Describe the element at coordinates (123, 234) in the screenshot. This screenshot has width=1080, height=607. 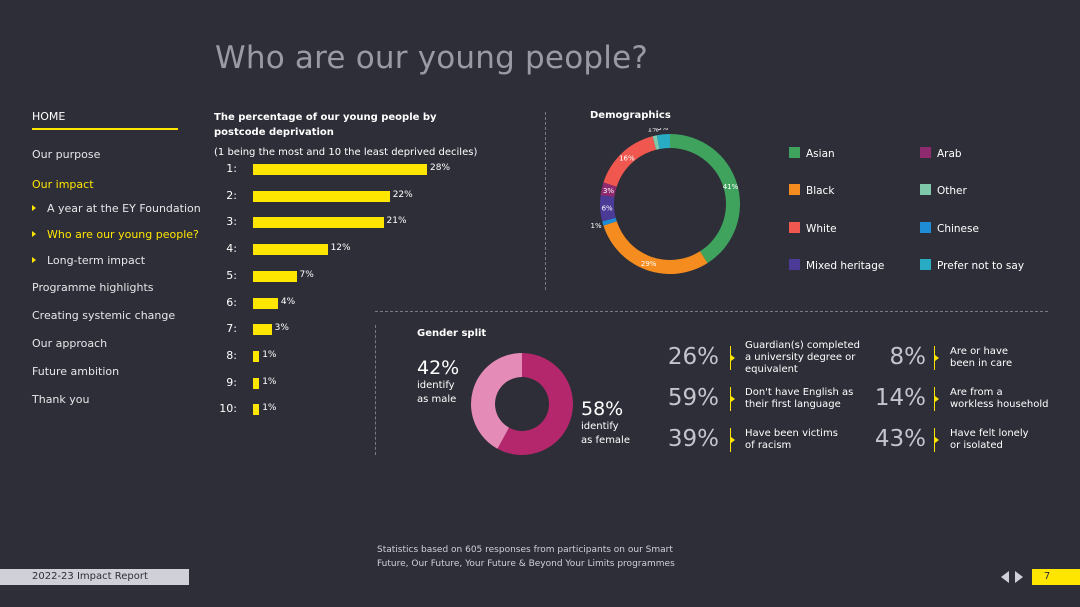
I see `nav-item-label: Who are our young people?` at that location.